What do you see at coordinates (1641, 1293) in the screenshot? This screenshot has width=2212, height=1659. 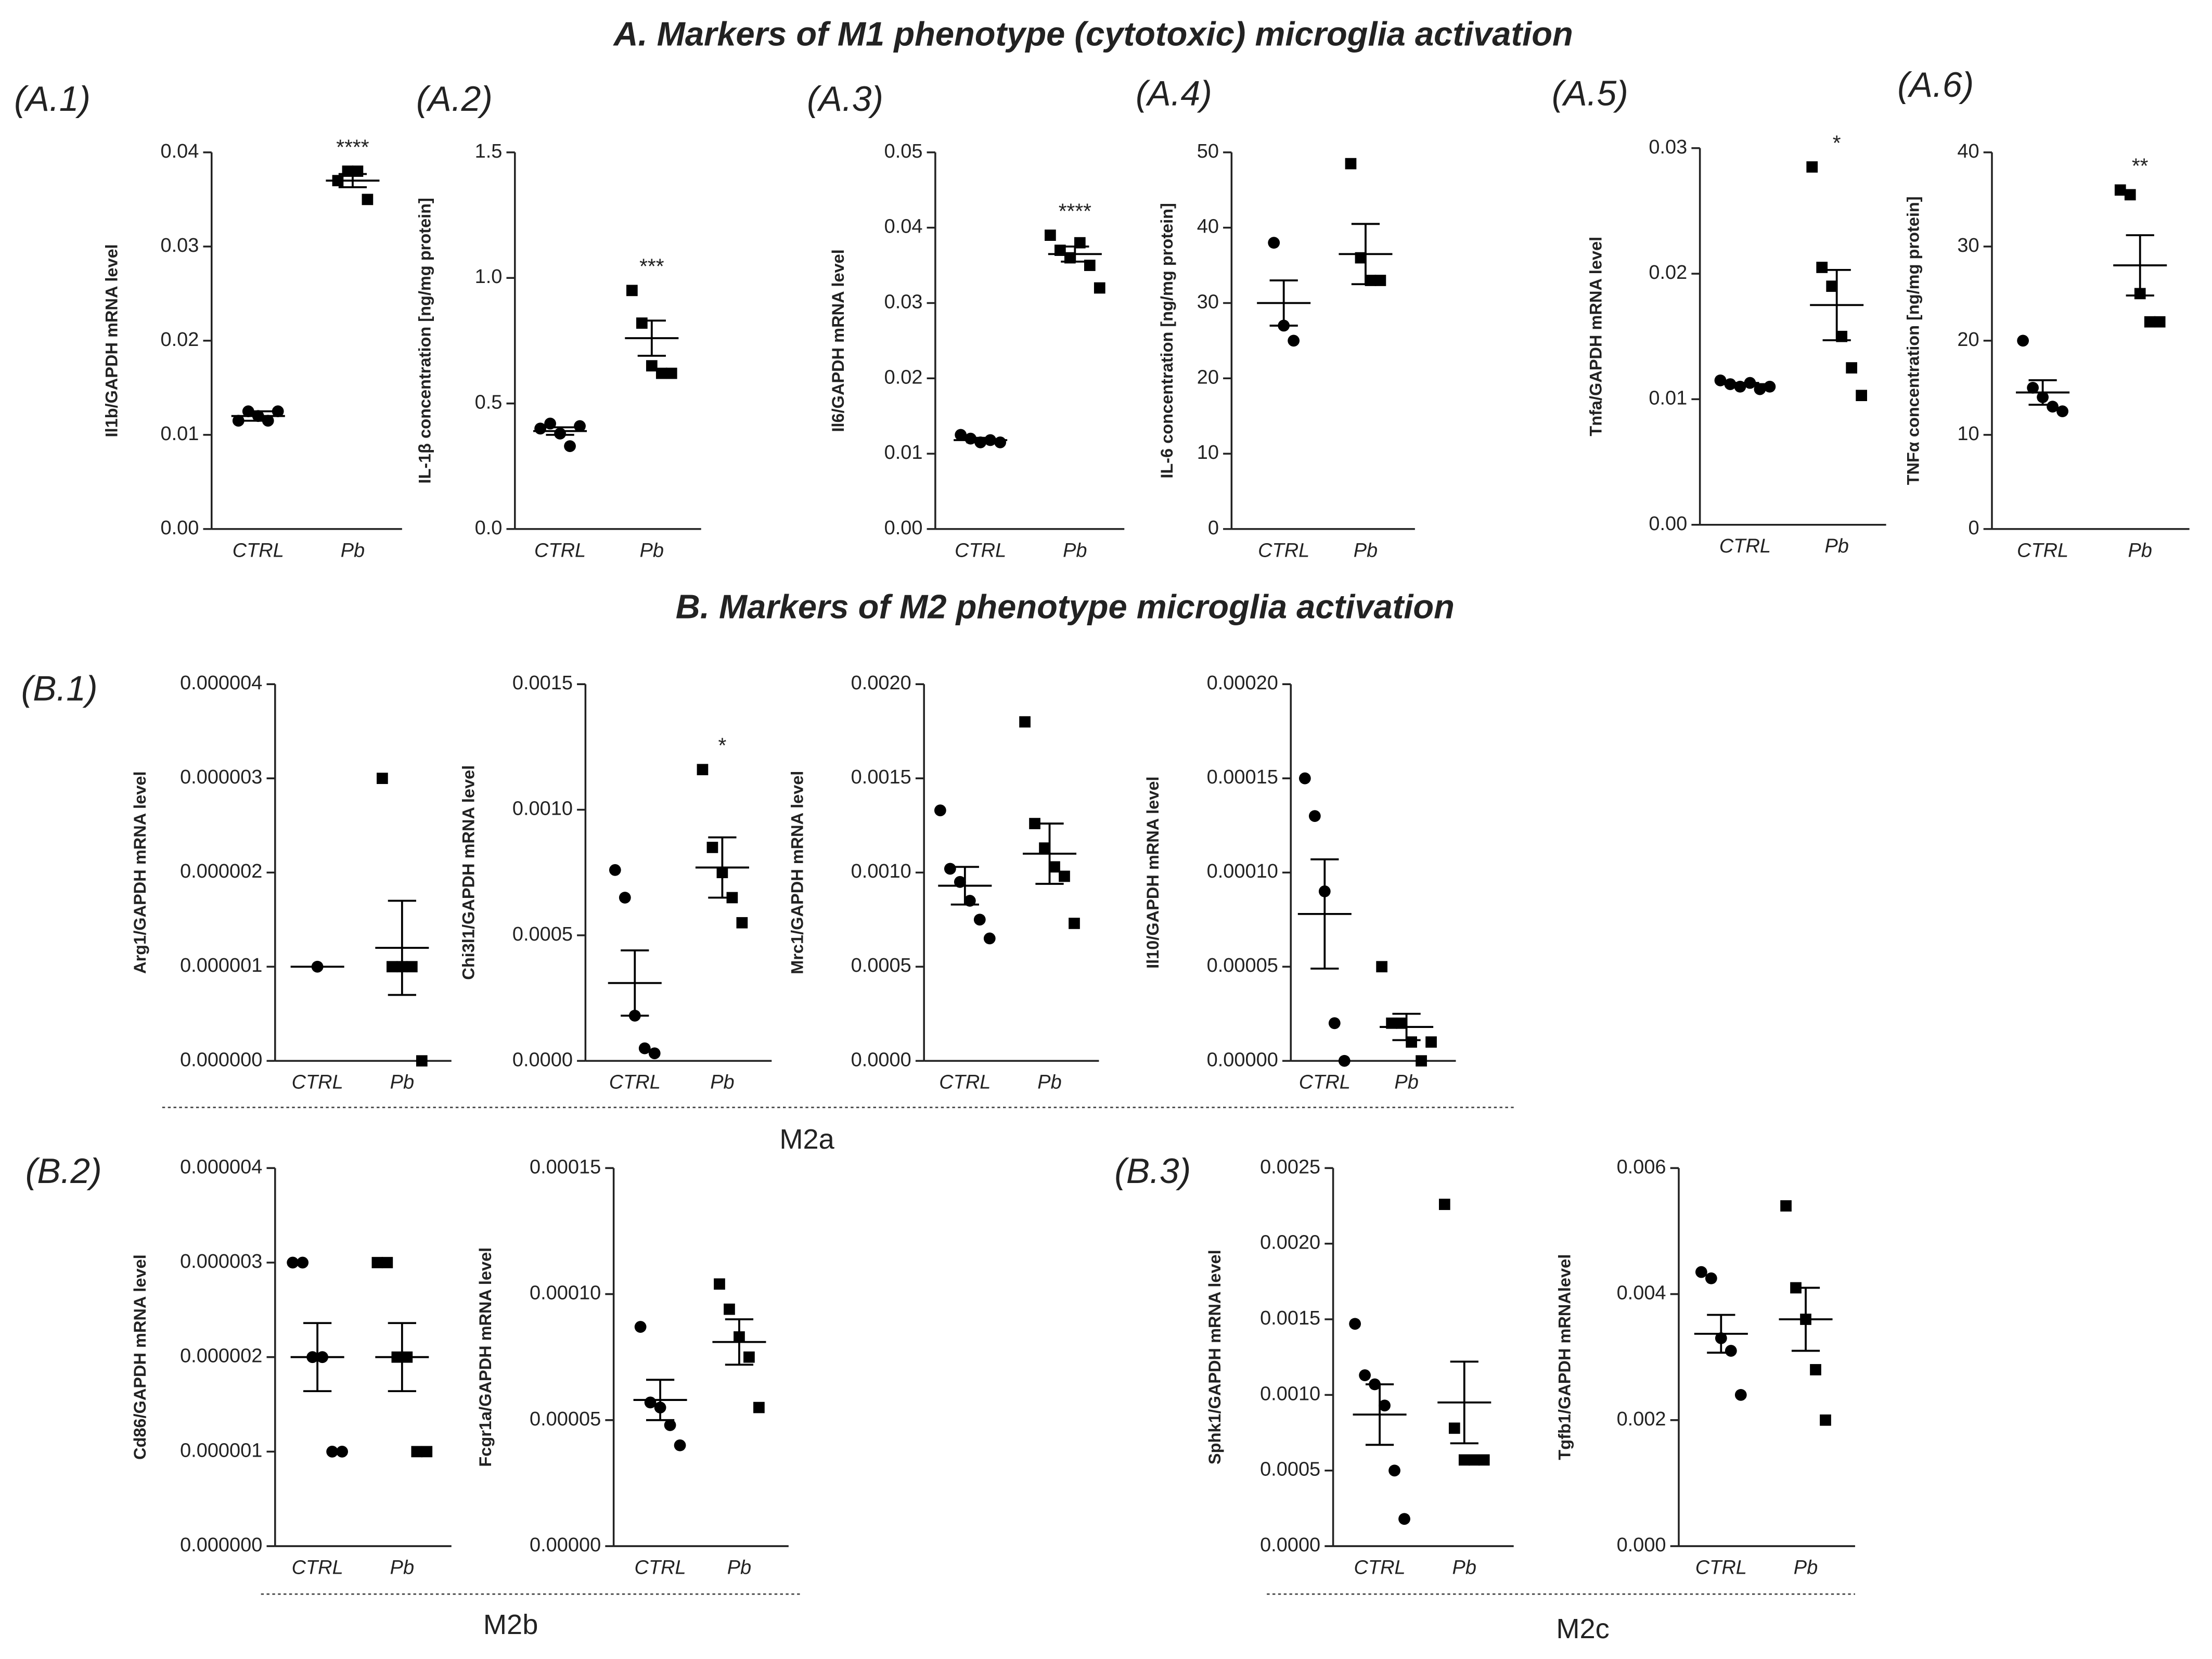 I see `y-tick-label: 0.004` at bounding box center [1641, 1293].